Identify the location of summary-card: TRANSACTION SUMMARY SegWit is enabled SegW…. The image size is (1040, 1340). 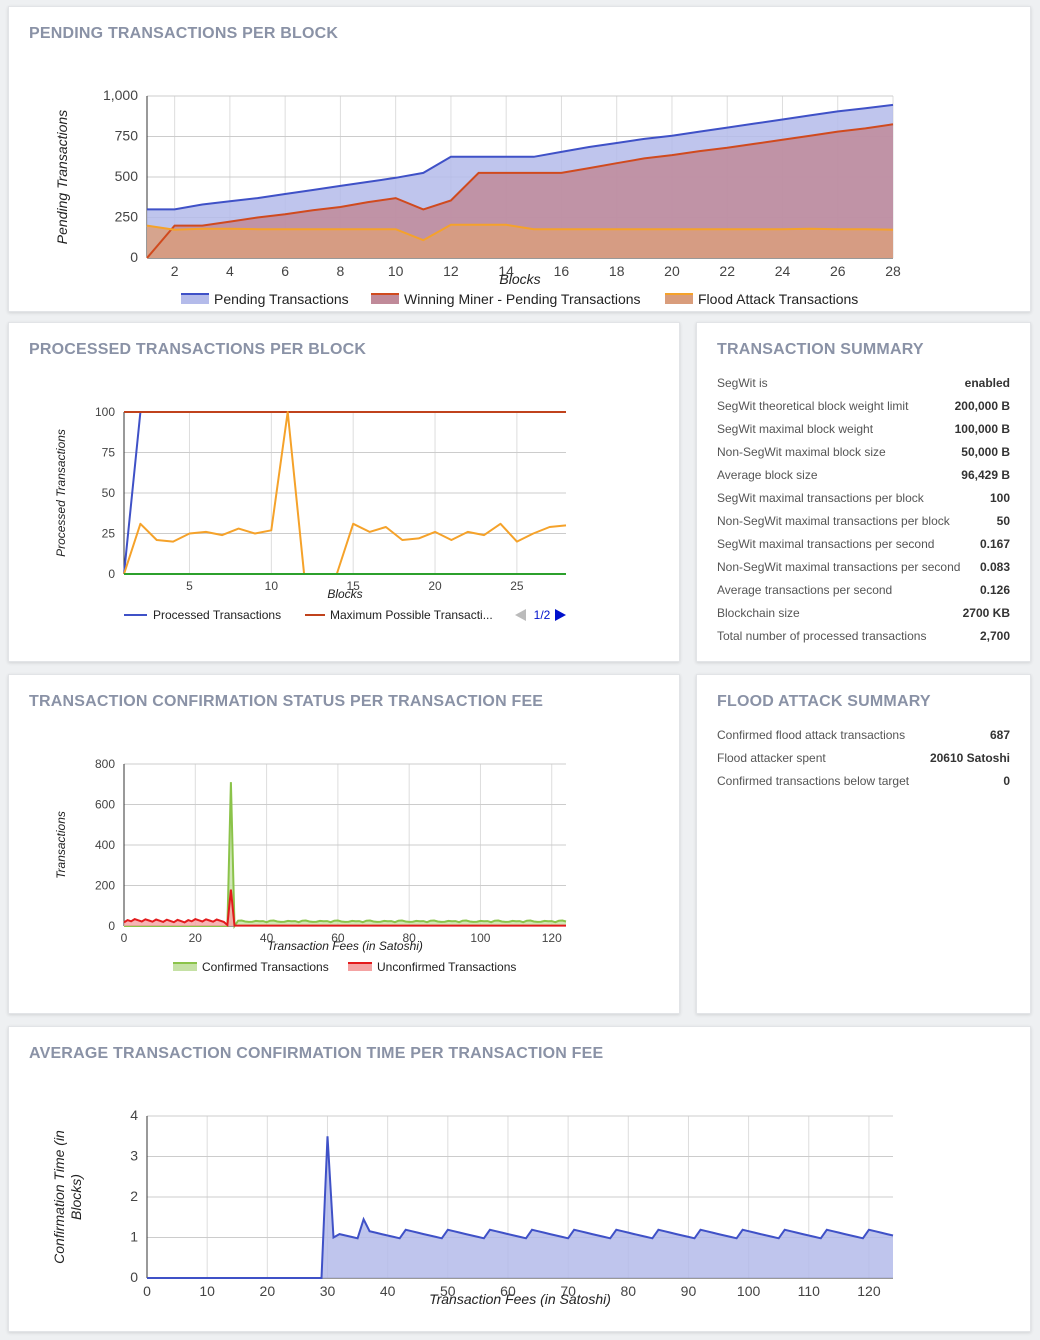
(863, 492).